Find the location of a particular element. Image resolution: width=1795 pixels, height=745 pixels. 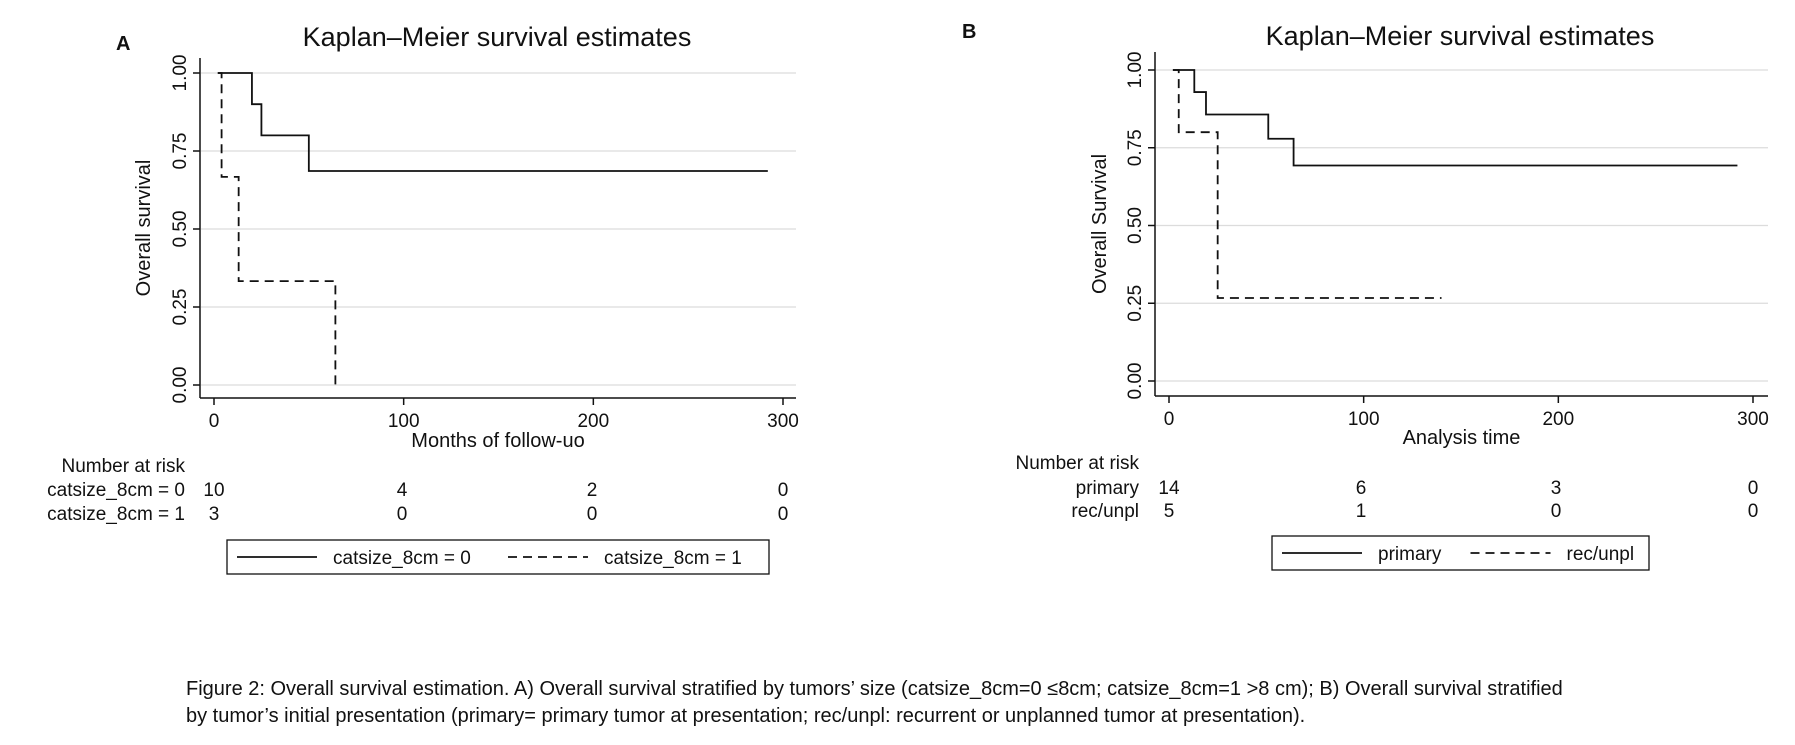

panel-b-y-tick-label-2: 0.50 is located at coordinates (1135, 225).